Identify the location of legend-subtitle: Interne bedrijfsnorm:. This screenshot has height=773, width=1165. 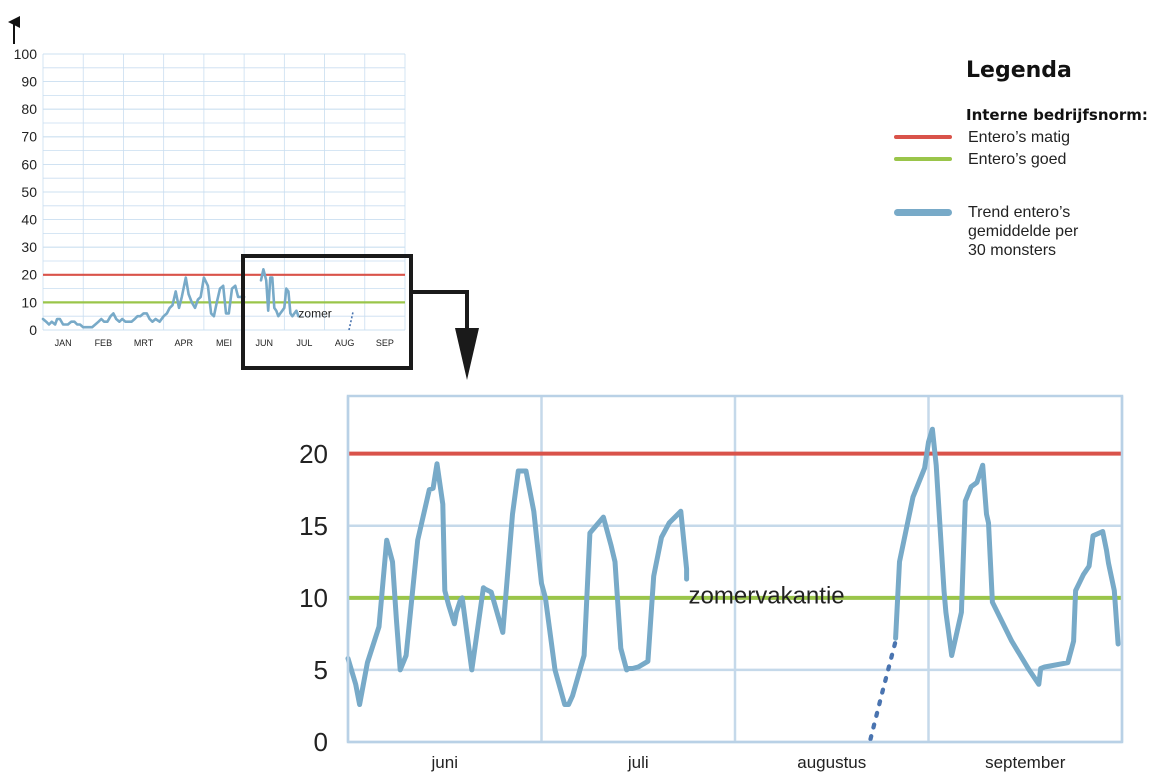
(1057, 115).